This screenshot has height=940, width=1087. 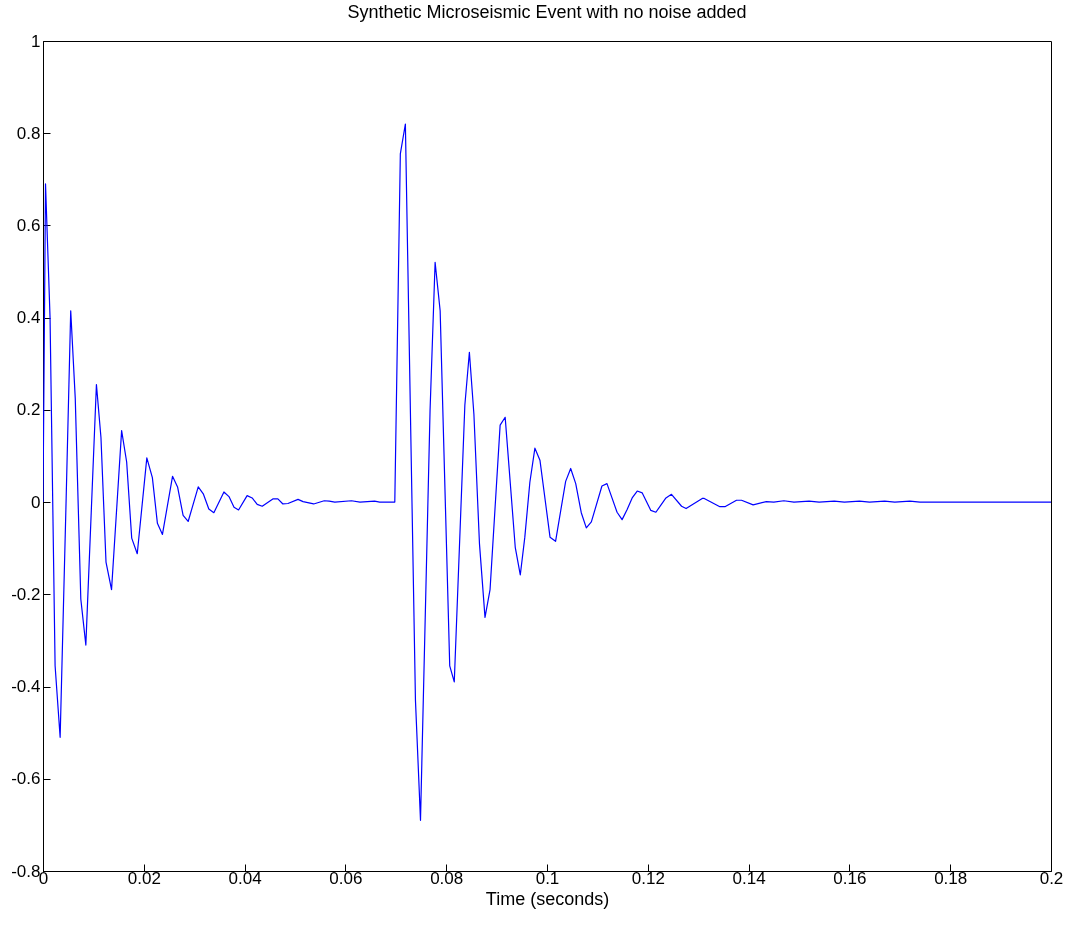 What do you see at coordinates (245, 878) in the screenshot?
I see `x-tick-label: 0.04` at bounding box center [245, 878].